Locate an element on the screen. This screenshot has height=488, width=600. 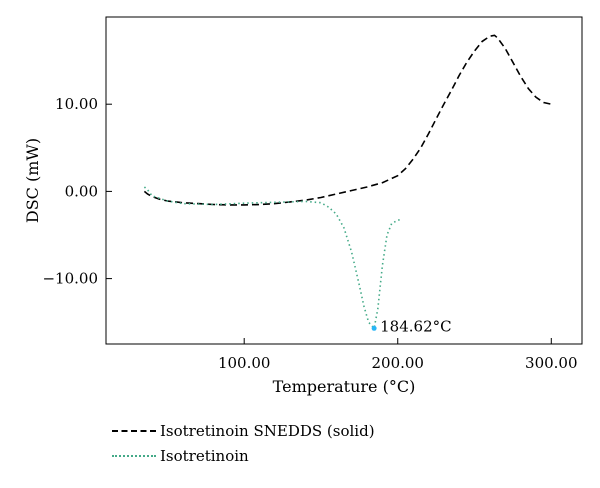
legend: Isotretinoin SNEDDS (solid) Isotretinoin is located at coordinates (243, 443).